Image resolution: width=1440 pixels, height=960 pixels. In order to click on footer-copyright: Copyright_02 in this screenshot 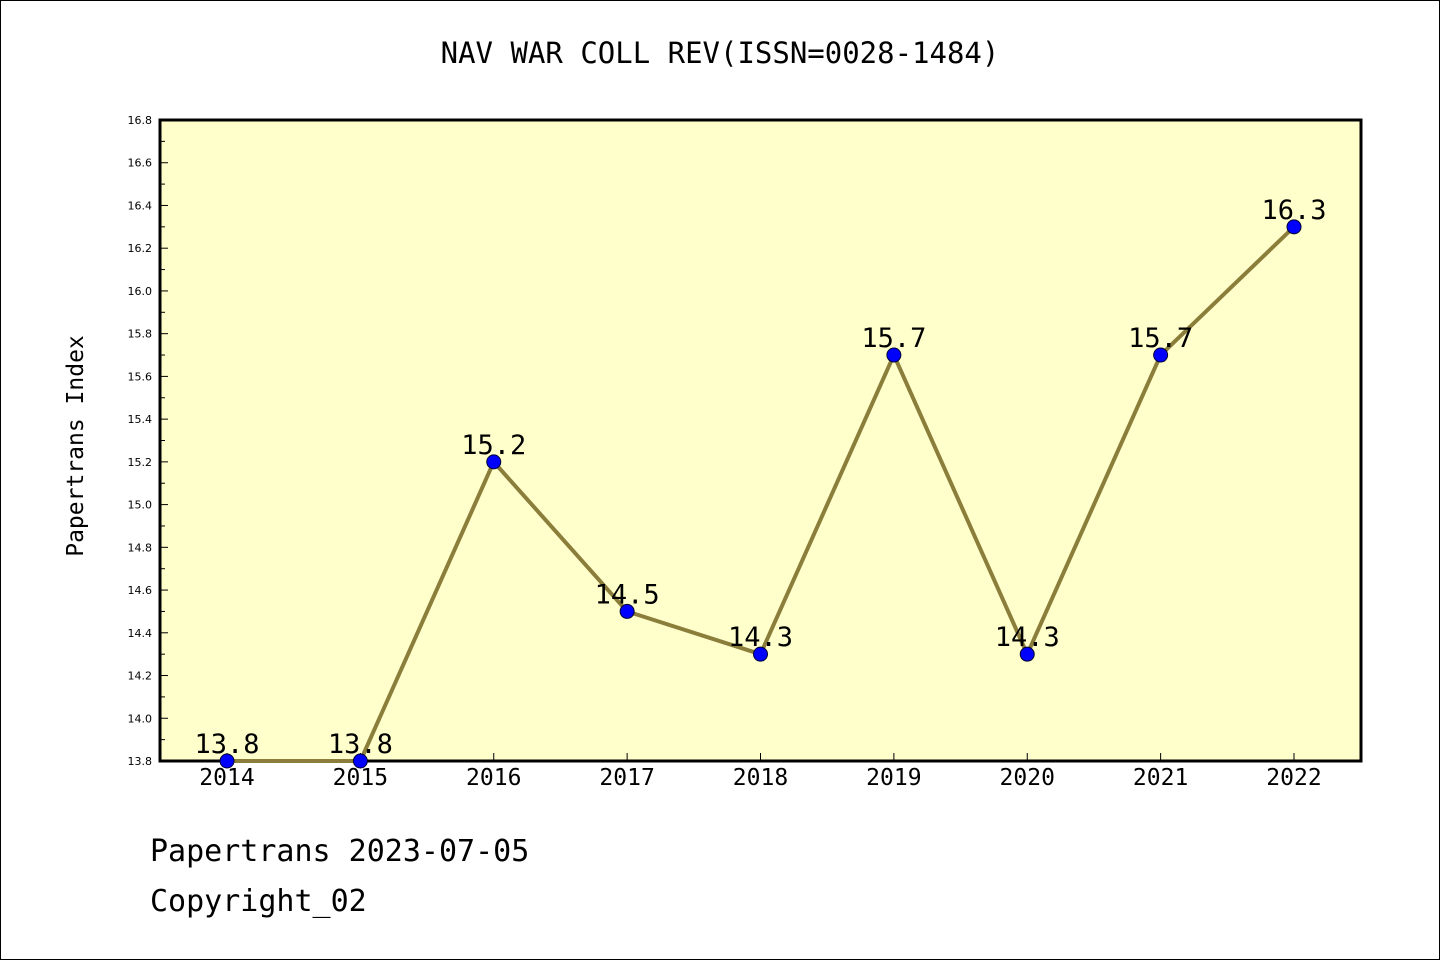, I will do `click(258, 901)`.